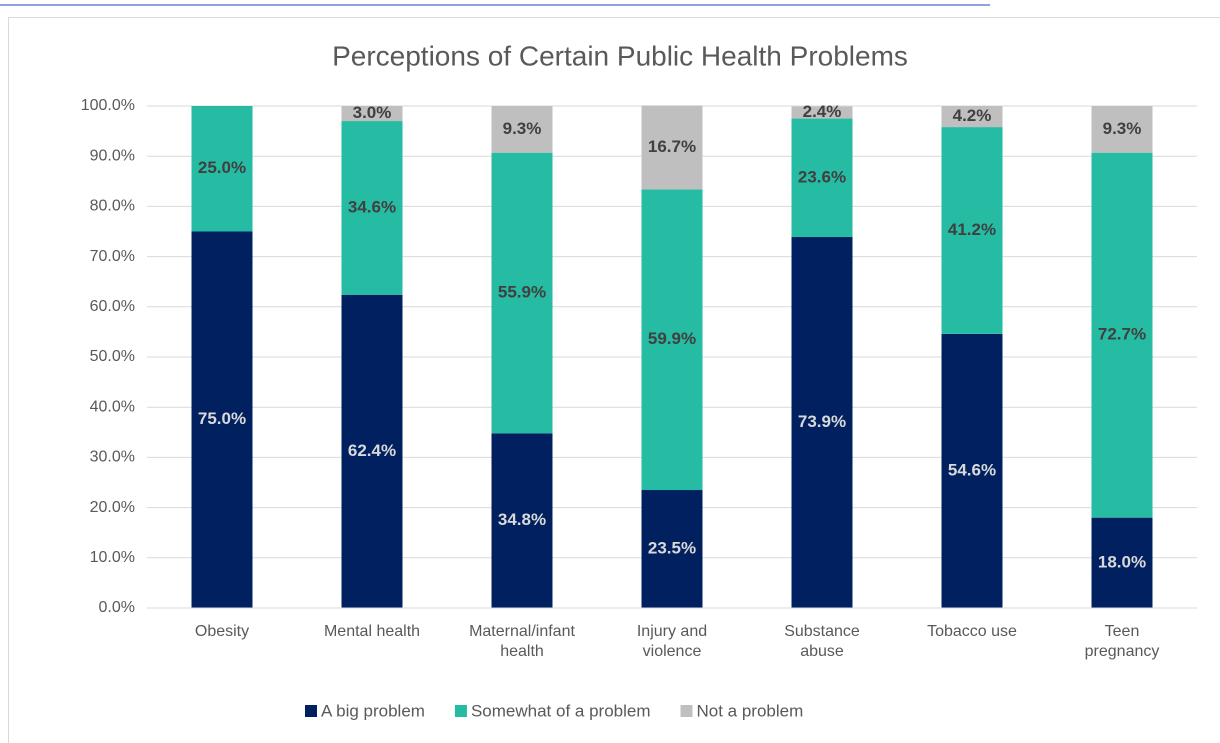 This screenshot has width=1220, height=743. I want to click on data-label: 54.6%, so click(972, 469).